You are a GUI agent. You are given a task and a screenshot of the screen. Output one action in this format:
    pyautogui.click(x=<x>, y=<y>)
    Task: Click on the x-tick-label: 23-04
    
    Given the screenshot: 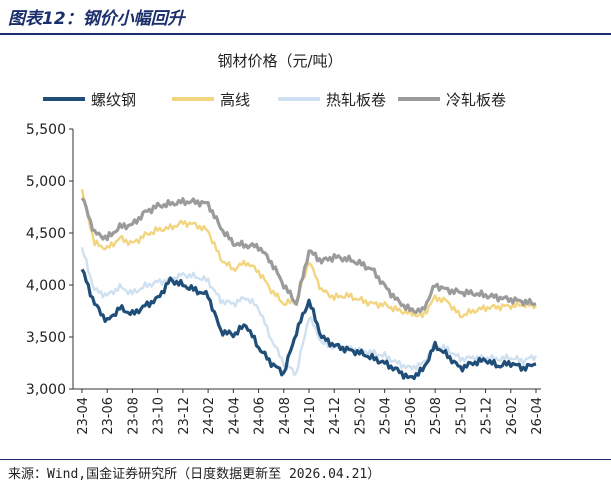 What is the action you would take?
    pyautogui.click(x=83, y=416)
    